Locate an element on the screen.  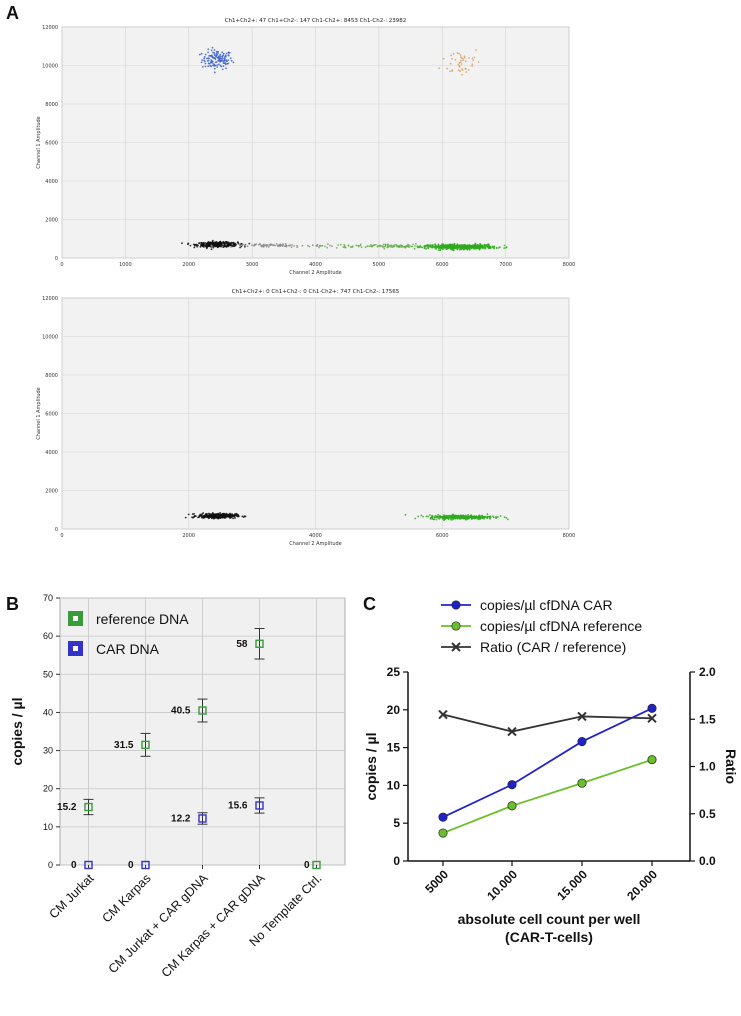
legend-marker is located at coordinates (456, 605).